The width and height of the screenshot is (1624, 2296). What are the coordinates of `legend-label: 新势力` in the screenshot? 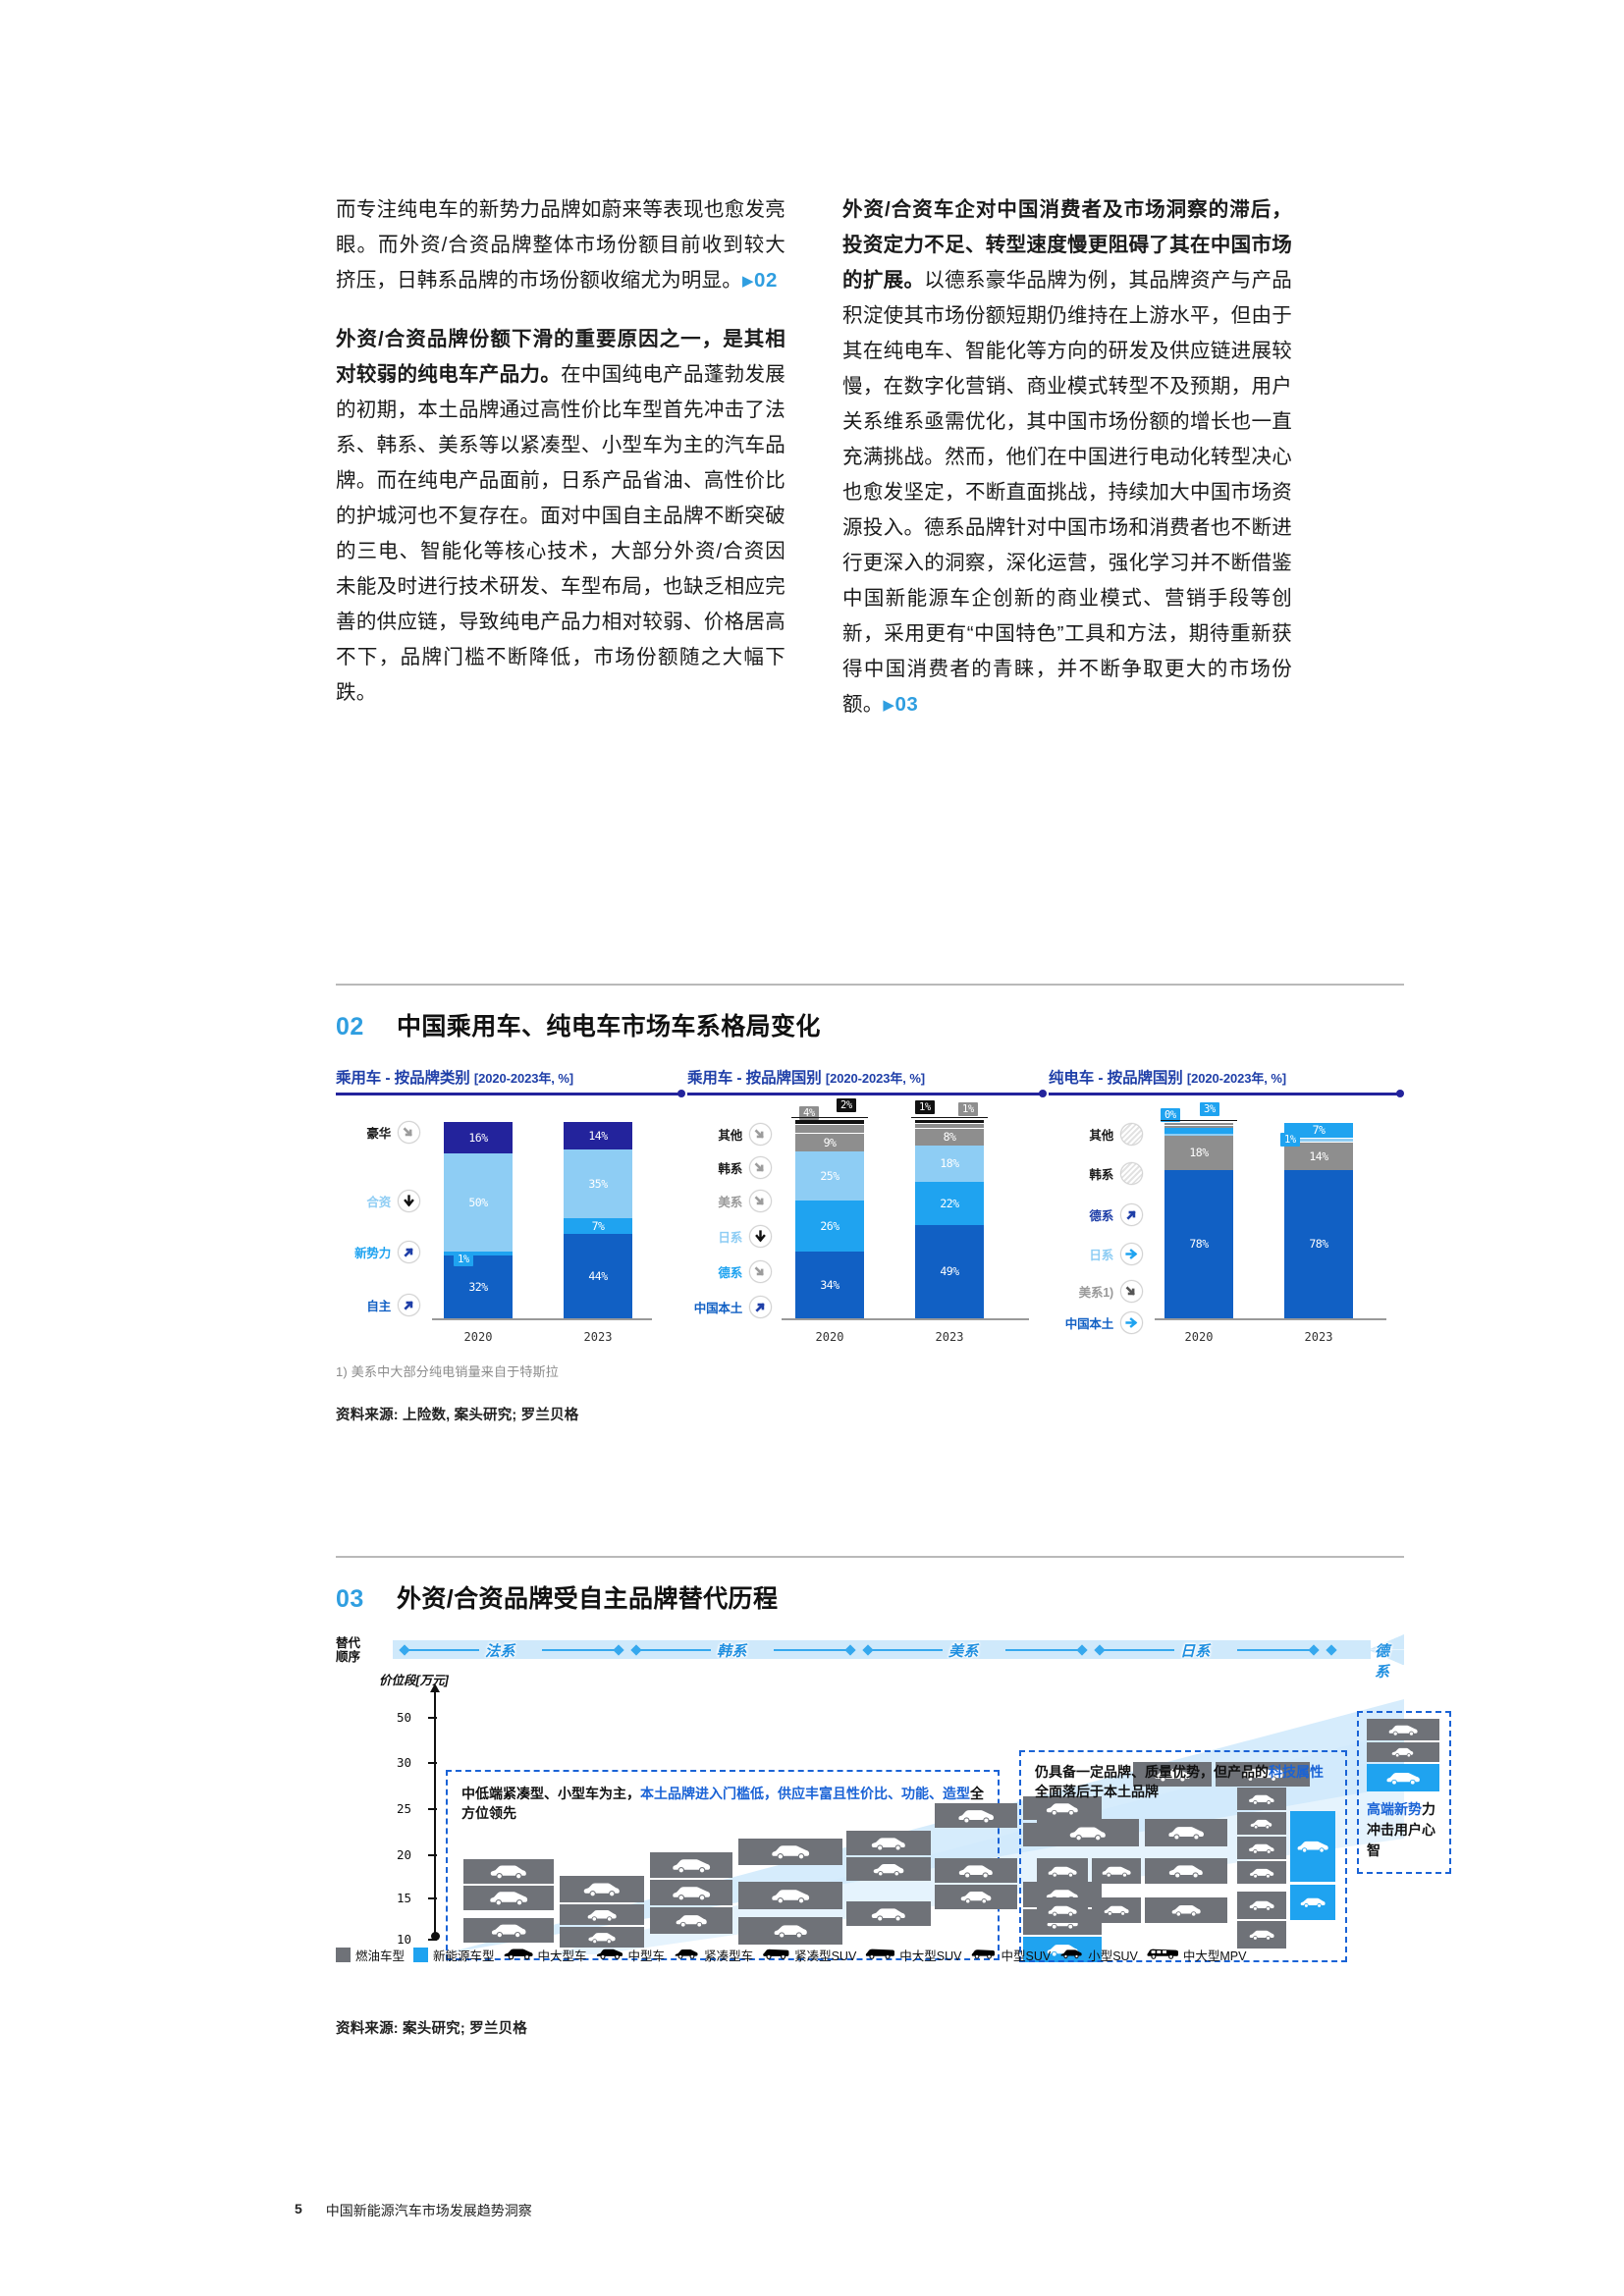 It's located at (372, 1253).